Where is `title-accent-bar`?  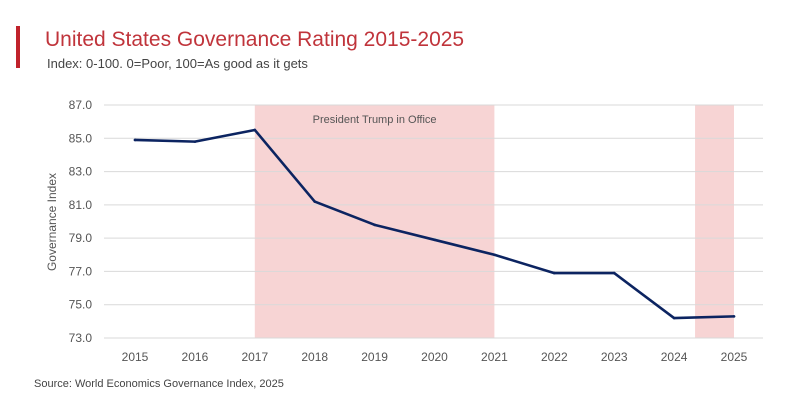 title-accent-bar is located at coordinates (18, 47).